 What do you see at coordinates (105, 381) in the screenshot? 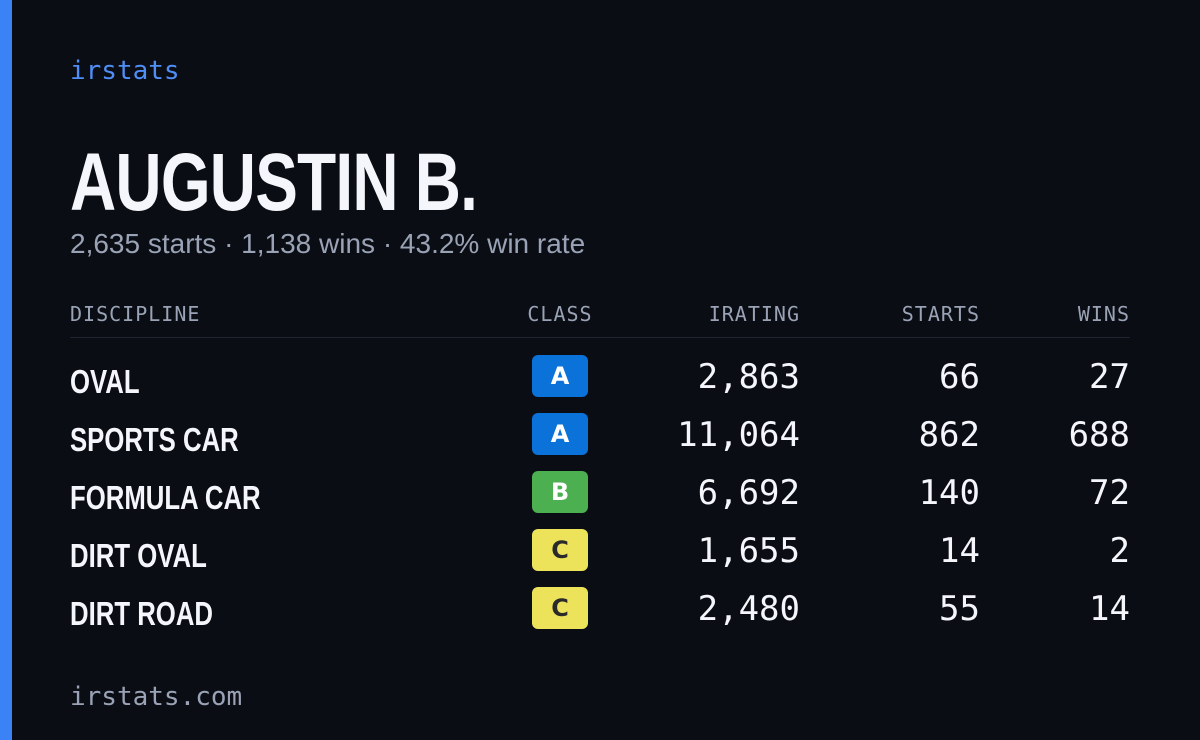
I see `discipline: OVAL` at bounding box center [105, 381].